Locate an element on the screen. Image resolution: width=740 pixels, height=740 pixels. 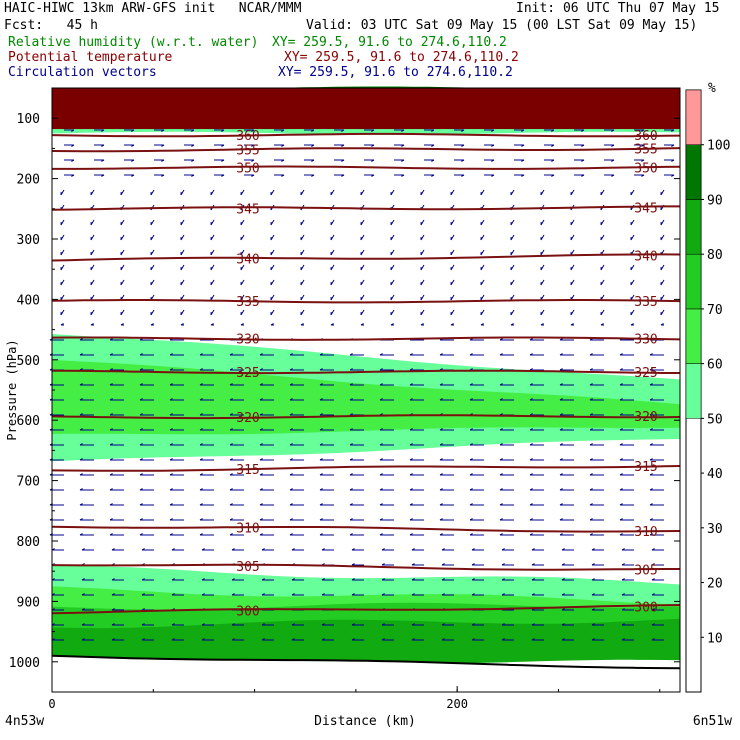
colorbar-tick-label: 90 is located at coordinates (715, 200).